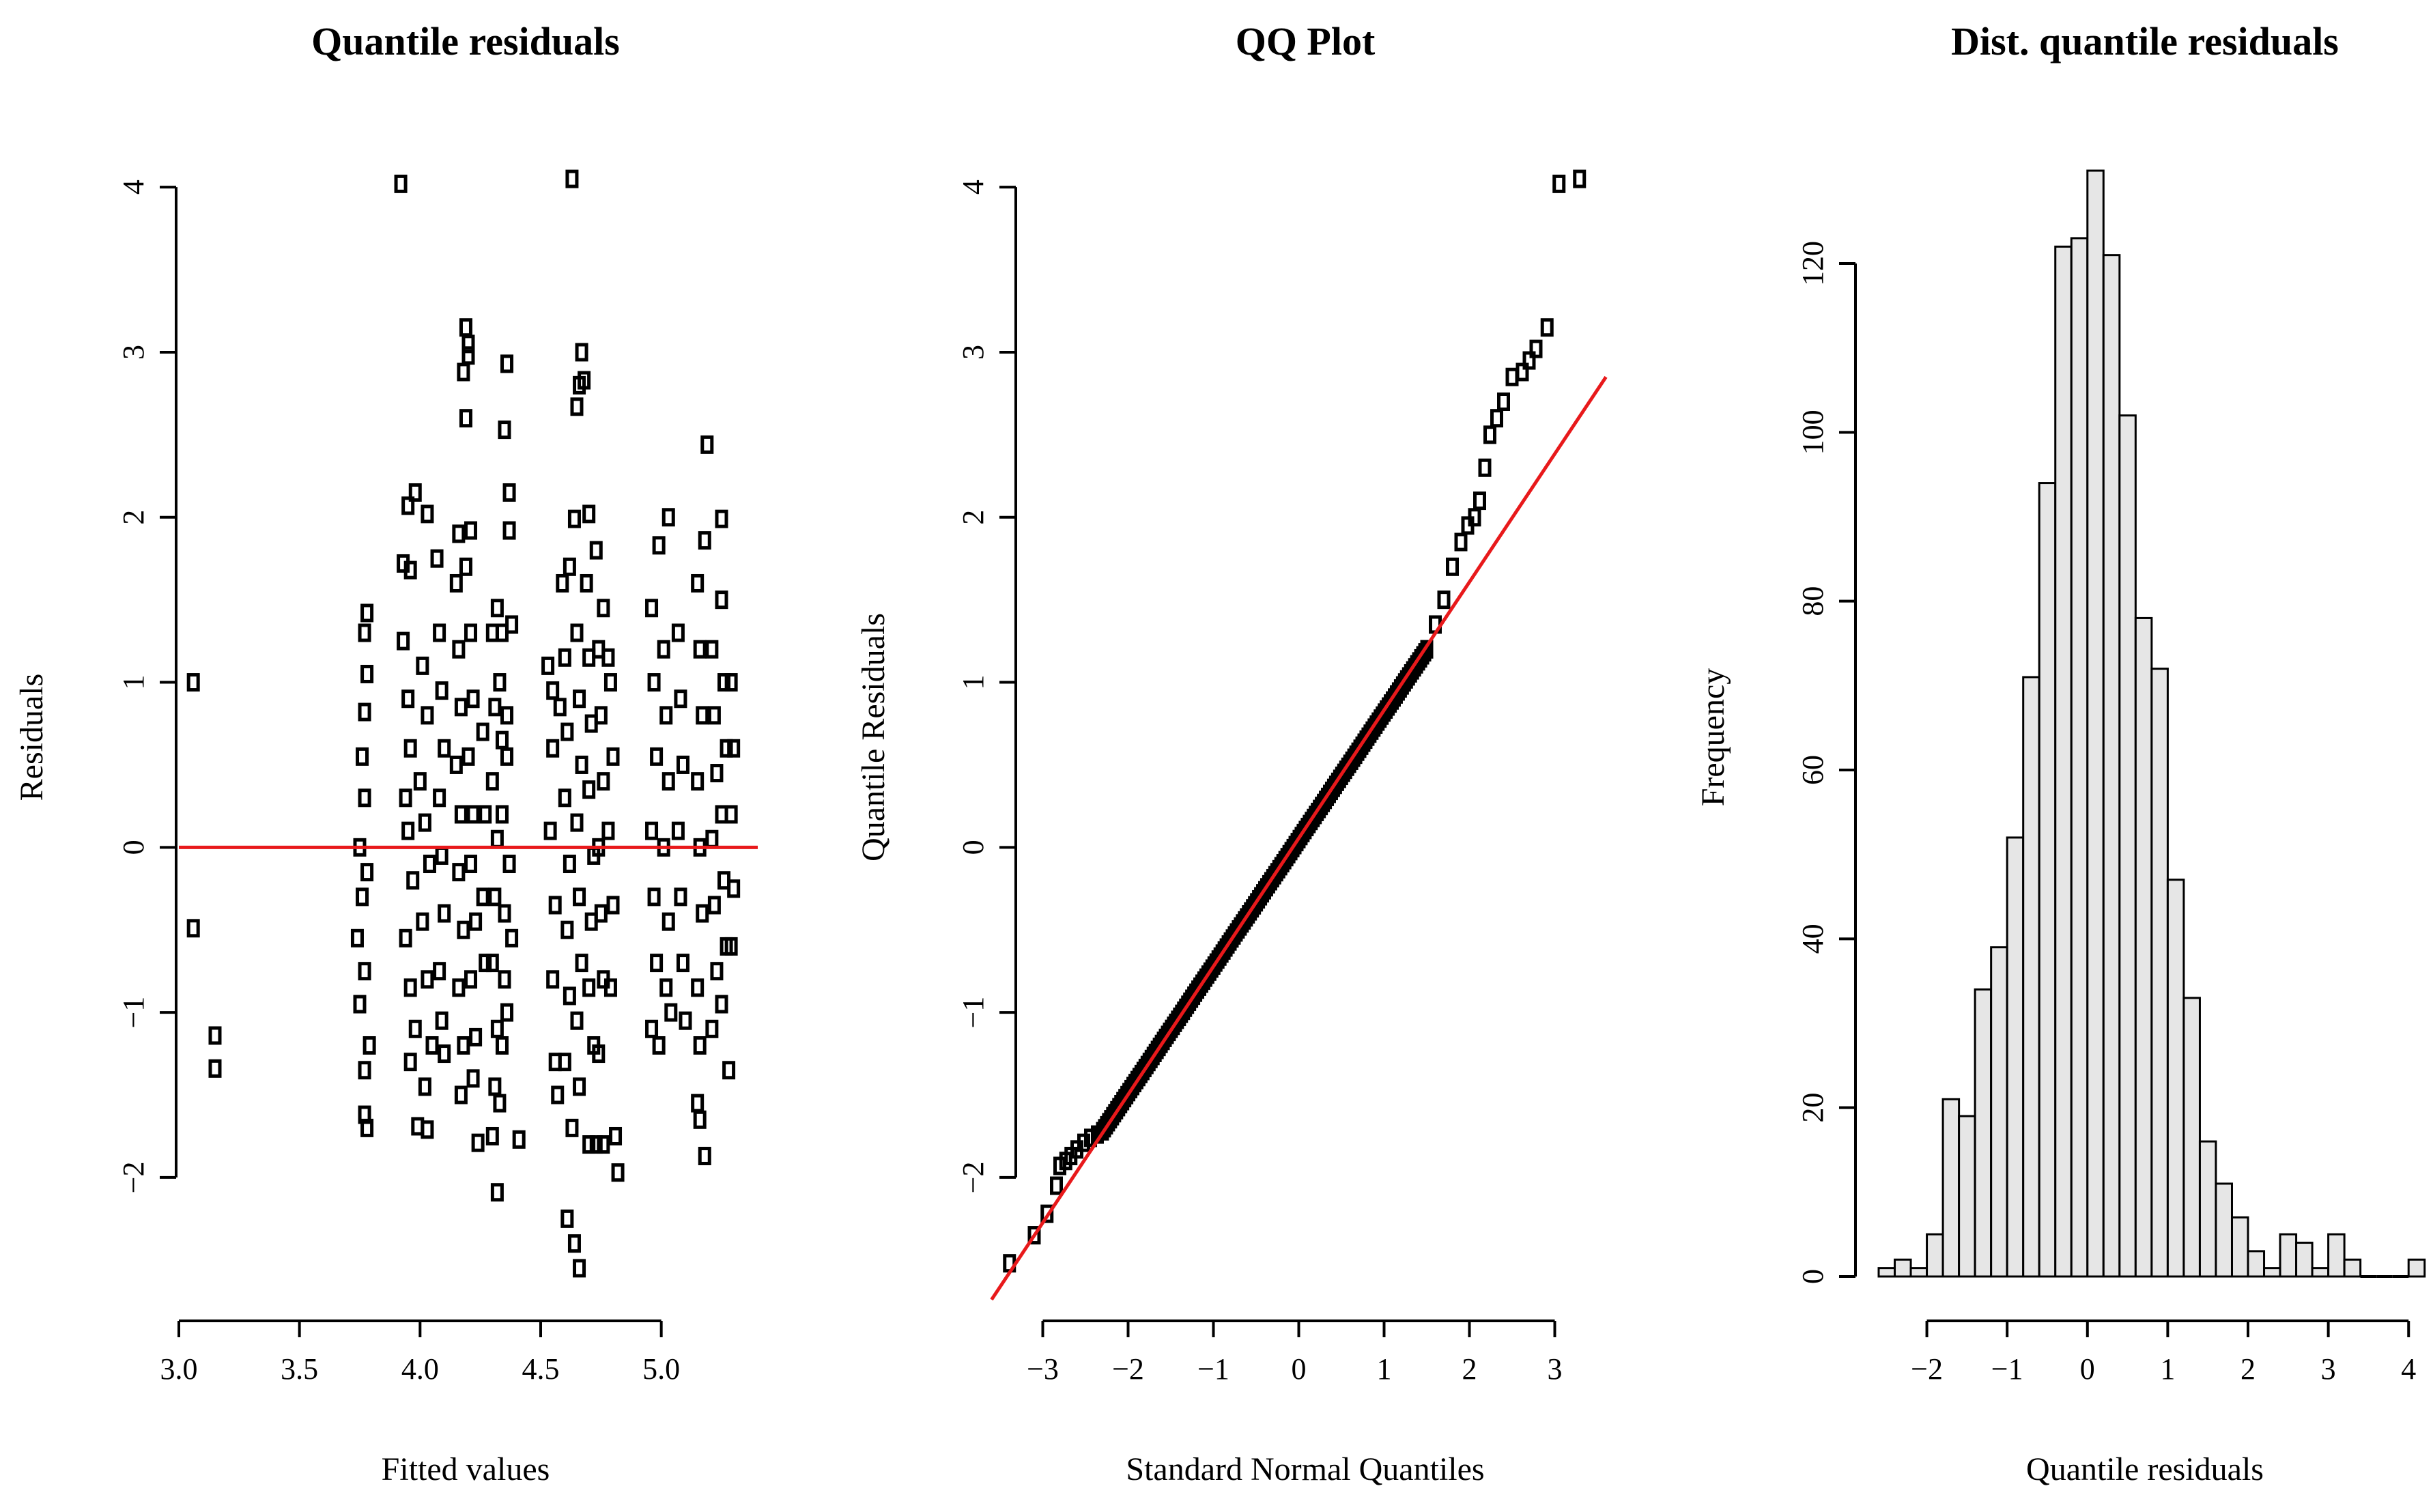  What do you see at coordinates (973, 682) in the screenshot?
I see `qq-y-tick-label: 1` at bounding box center [973, 682].